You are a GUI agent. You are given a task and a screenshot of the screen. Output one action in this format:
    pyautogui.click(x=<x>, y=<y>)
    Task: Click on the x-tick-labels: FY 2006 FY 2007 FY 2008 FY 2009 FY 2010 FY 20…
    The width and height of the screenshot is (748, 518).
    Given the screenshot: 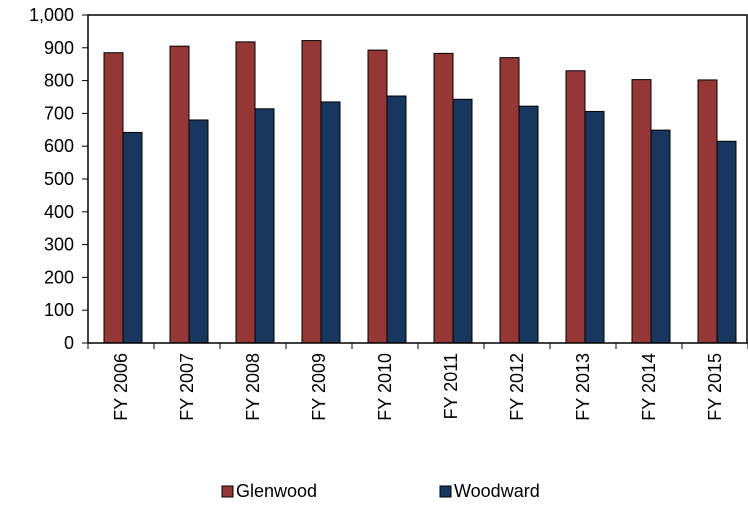 What is the action you would take?
    pyautogui.click(x=418, y=387)
    